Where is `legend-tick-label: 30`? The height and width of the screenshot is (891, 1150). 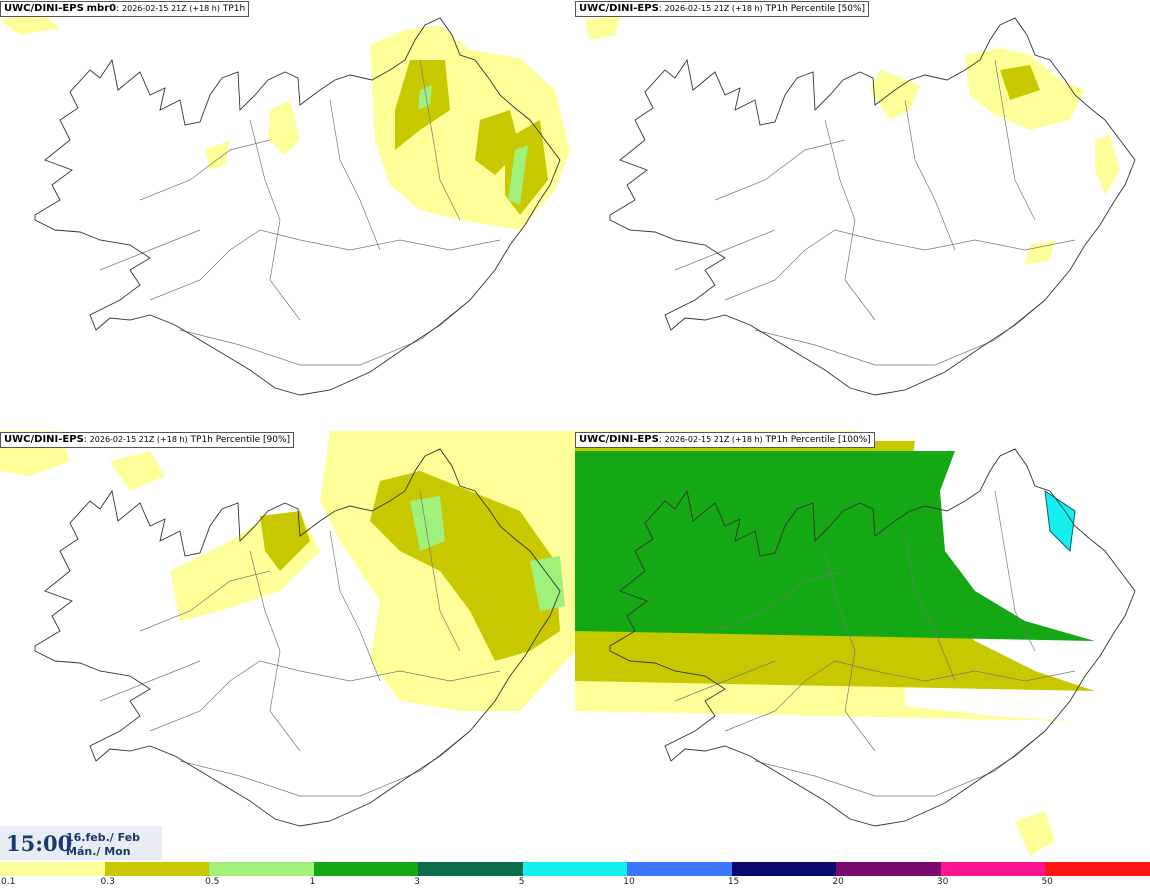
legend-tick-label: 30 is located at coordinates (942, 882).